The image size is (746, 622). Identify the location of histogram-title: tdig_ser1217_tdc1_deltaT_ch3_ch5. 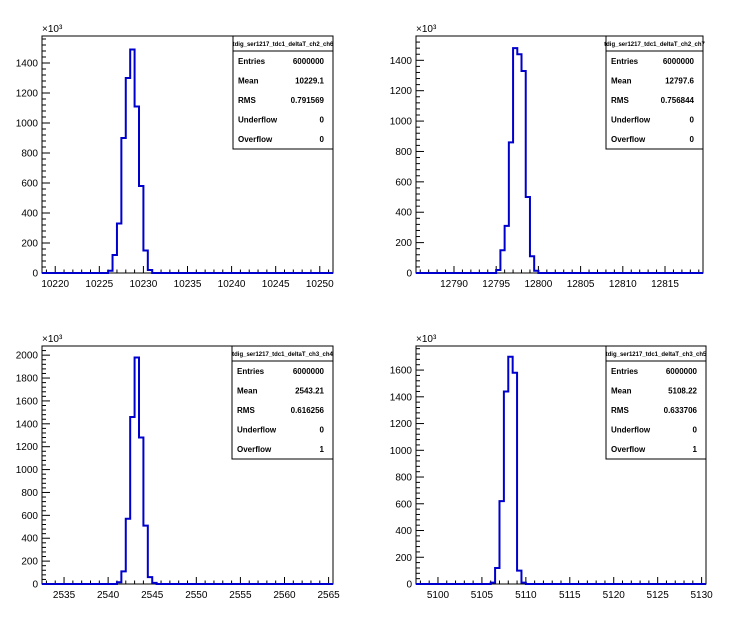
(656, 355).